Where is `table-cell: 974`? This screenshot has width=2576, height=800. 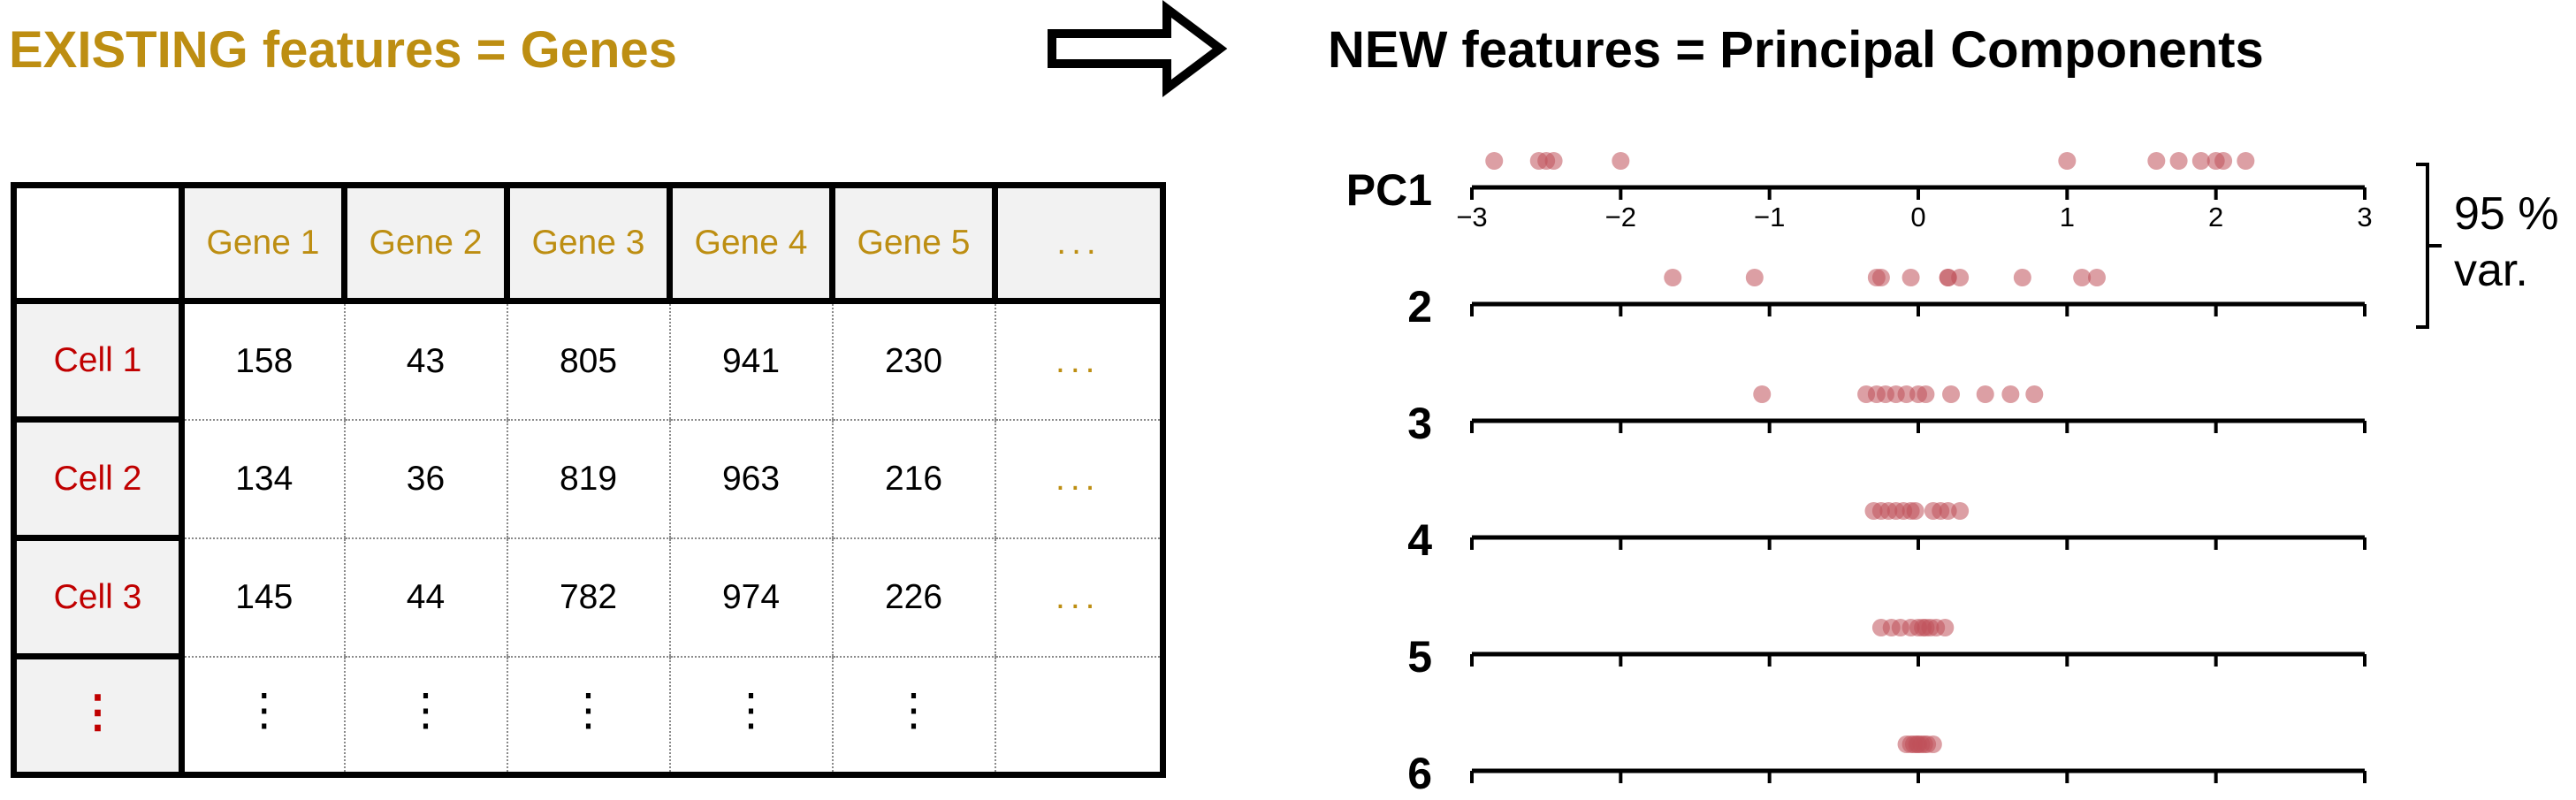 table-cell: 974 is located at coordinates (750, 597).